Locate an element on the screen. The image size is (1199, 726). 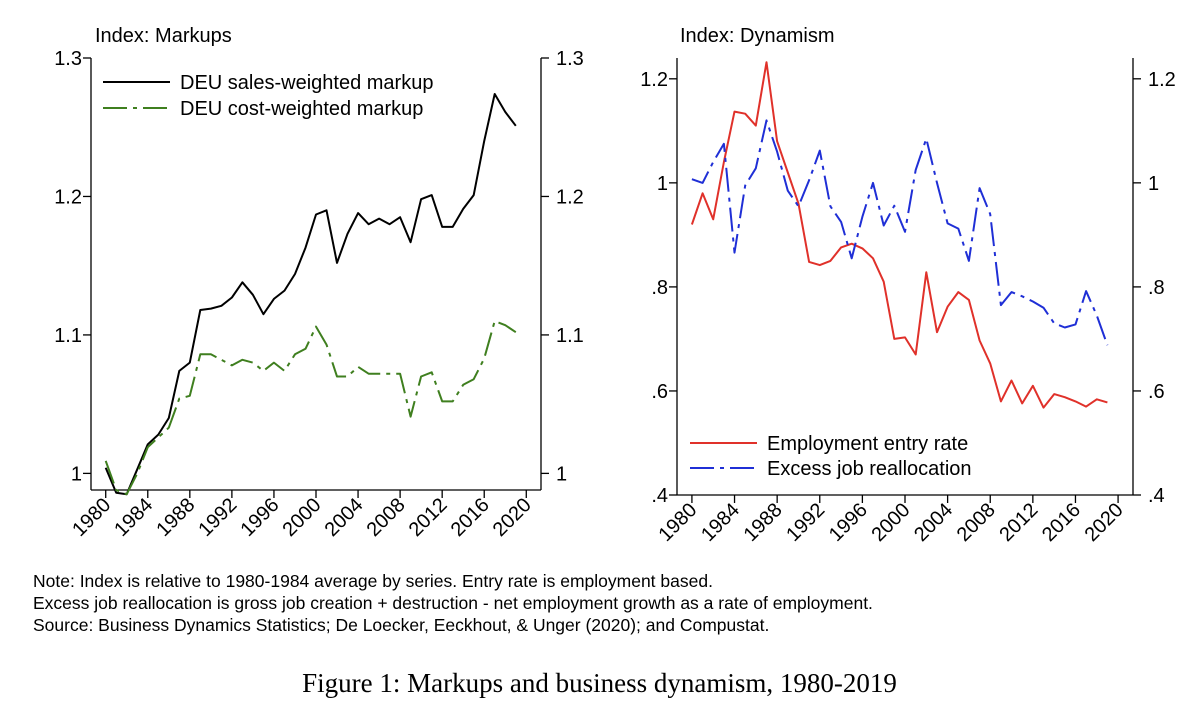
dynamism-ytick-label-left-1: .6 is located at coordinates (659, 392).